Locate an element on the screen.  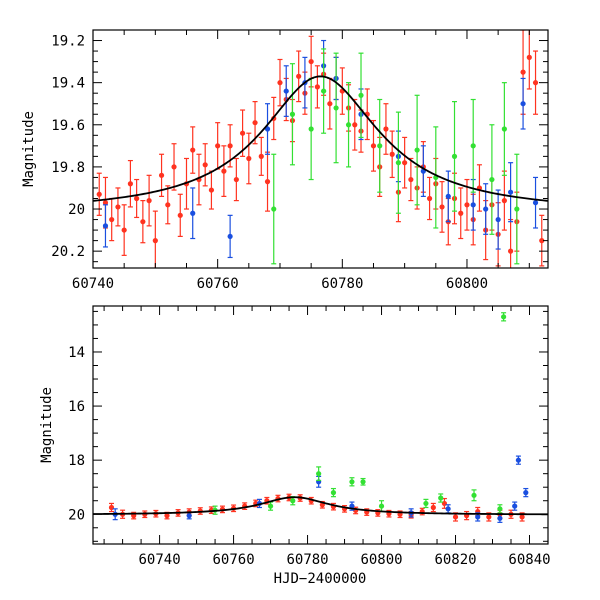
x-tick-label: 60800 is located at coordinates (467, 284).